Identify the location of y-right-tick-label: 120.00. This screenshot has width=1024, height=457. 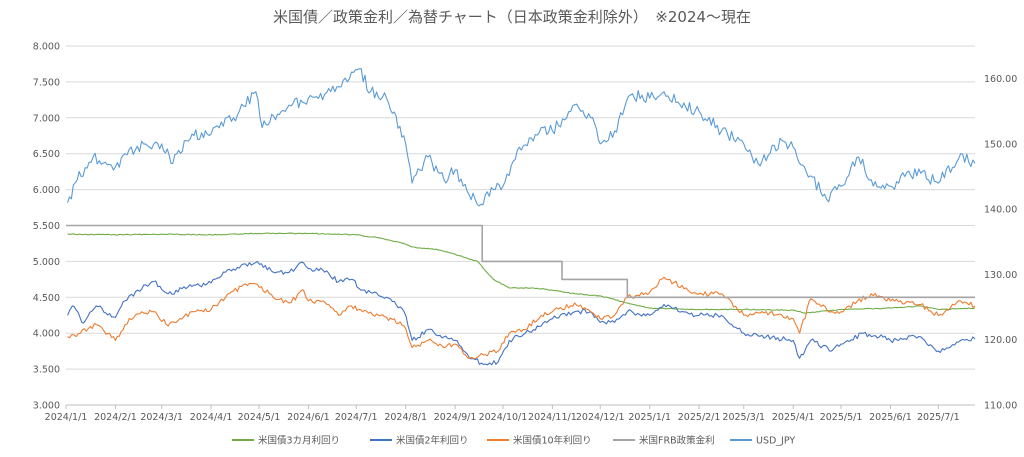
(1000, 340).